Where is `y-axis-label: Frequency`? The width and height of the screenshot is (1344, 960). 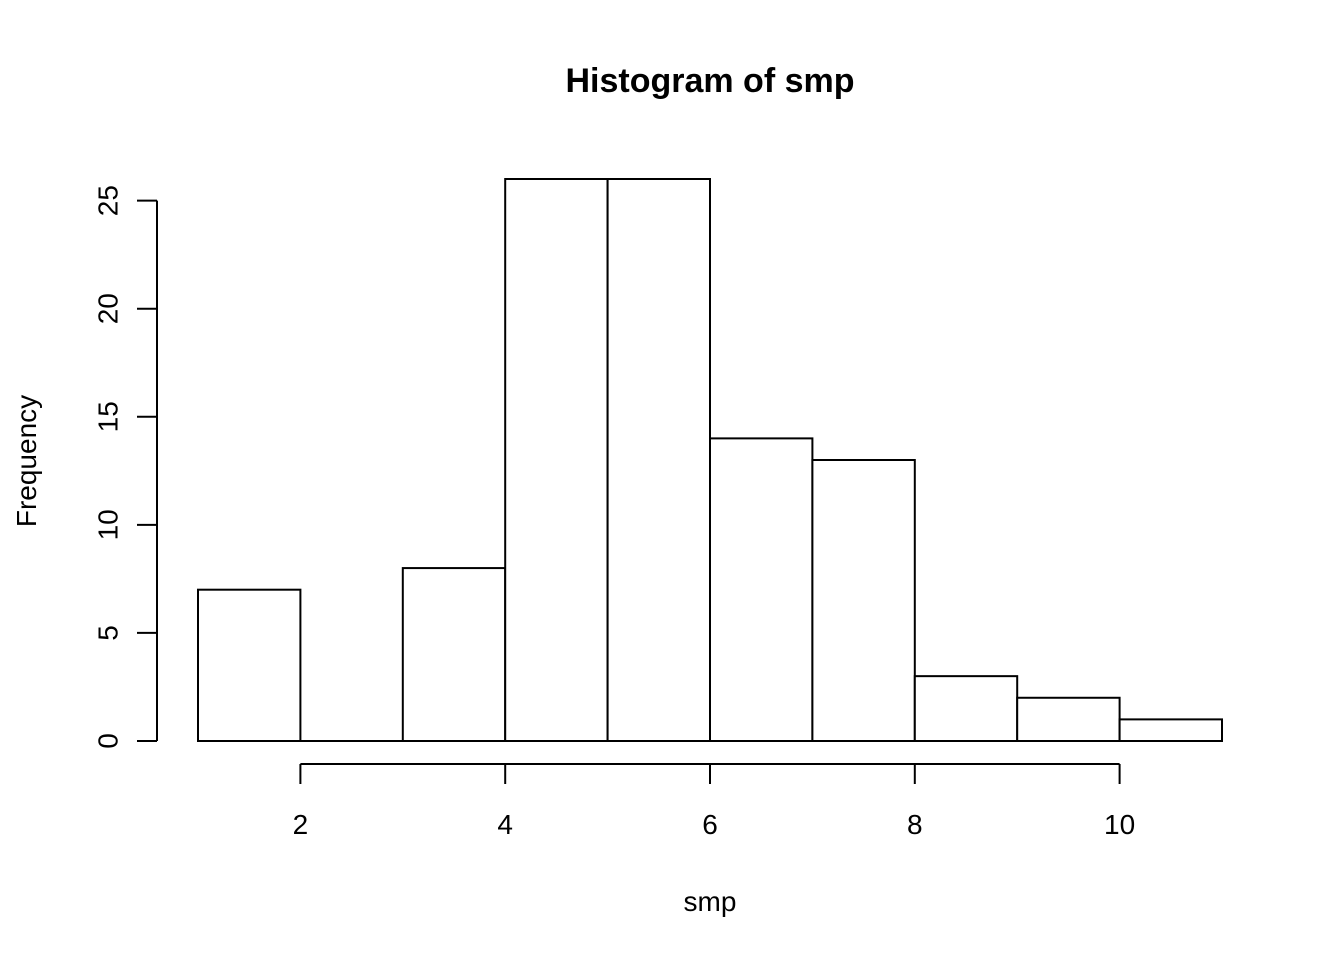
y-axis-label: Frequency is located at coordinates (26, 461).